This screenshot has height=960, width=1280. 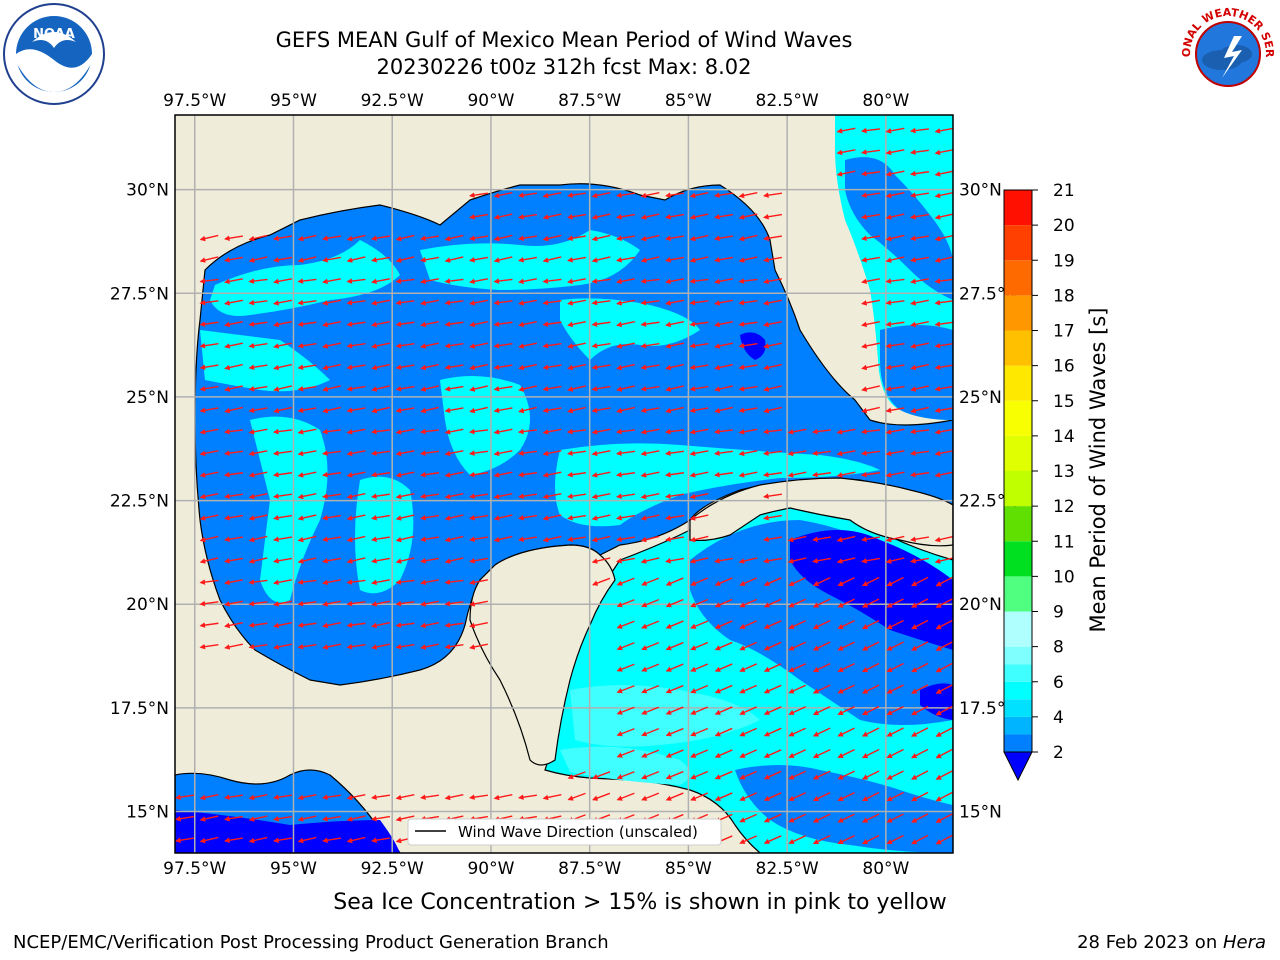 What do you see at coordinates (54, 54) in the screenshot?
I see `noaa-logo-icon: NOAA` at bounding box center [54, 54].